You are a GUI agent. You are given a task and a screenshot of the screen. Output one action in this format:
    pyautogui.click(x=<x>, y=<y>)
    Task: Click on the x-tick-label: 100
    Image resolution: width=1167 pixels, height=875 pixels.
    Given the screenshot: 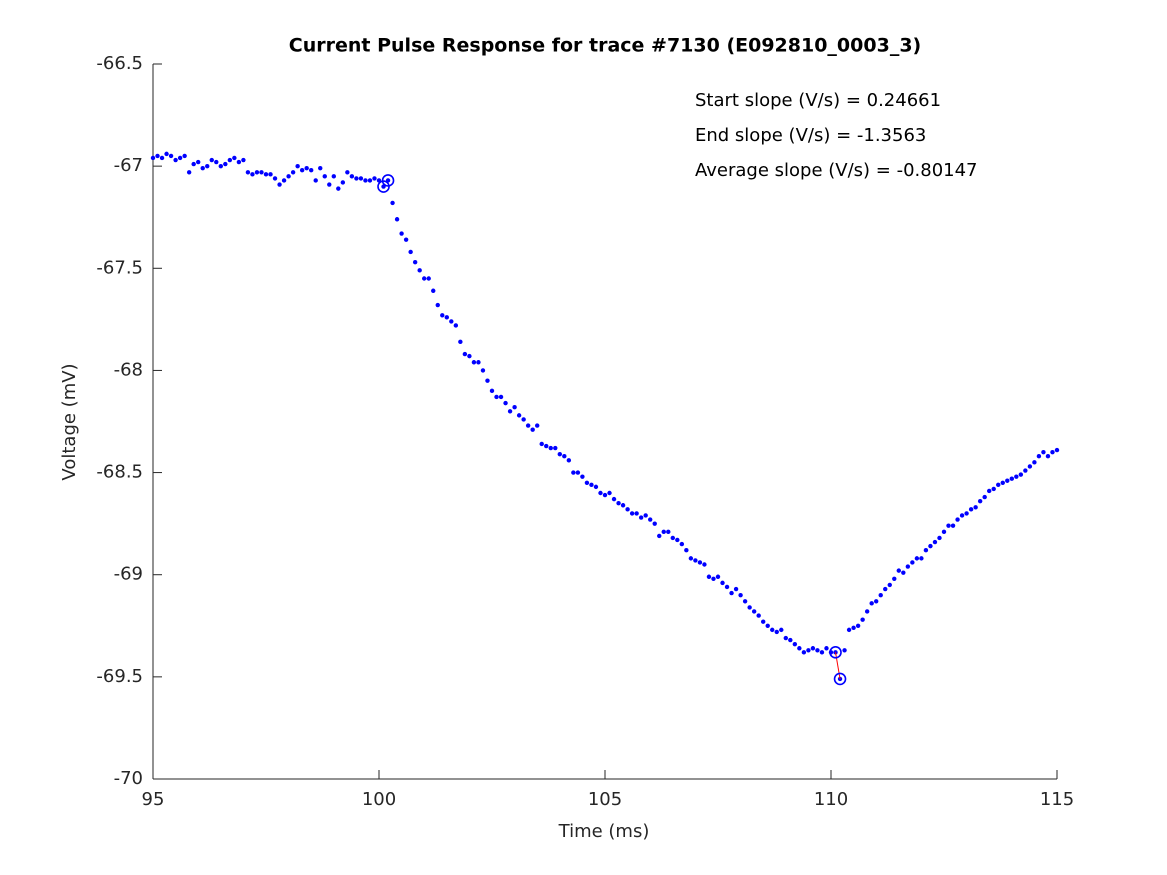 What is the action you would take?
    pyautogui.click(x=379, y=799)
    